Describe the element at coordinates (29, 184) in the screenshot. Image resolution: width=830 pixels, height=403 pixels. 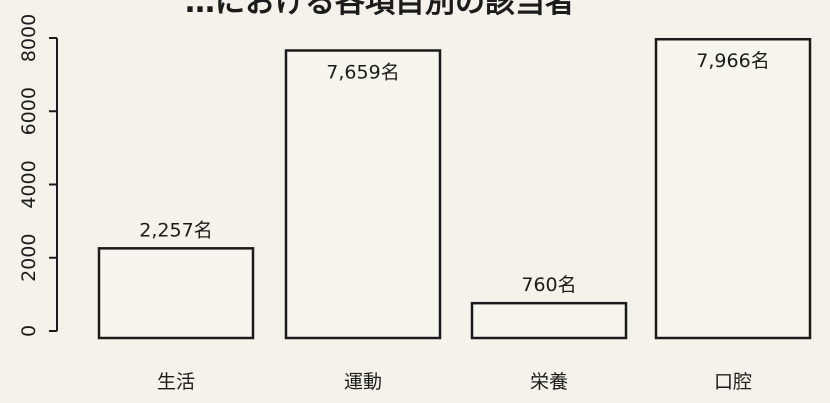
I see `y-tick-label: 4000` at that location.